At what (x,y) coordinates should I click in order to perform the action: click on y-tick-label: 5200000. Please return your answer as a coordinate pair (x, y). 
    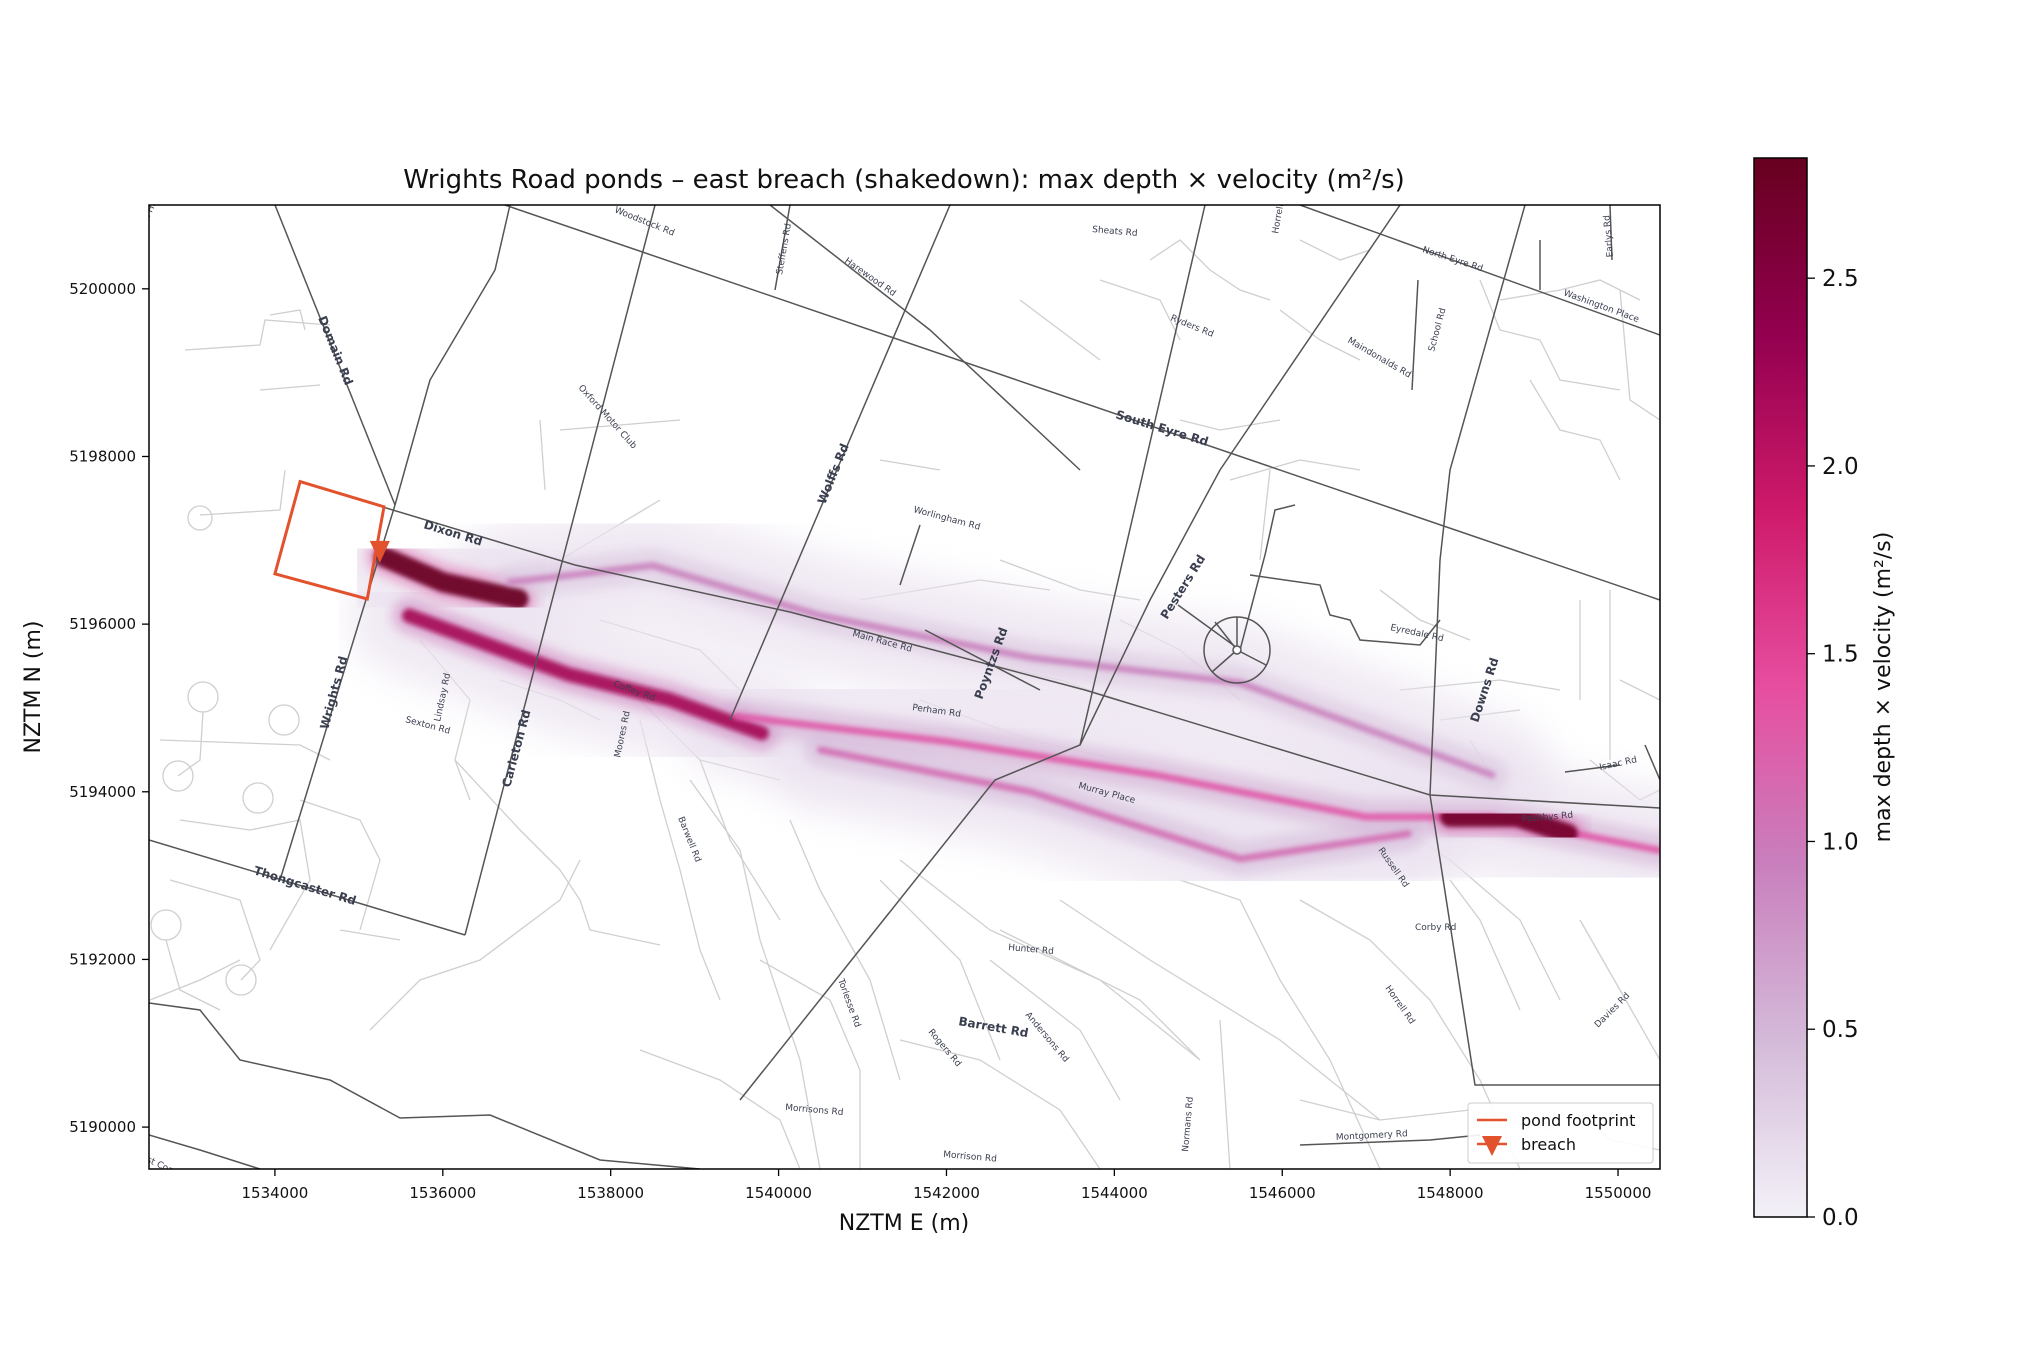
    Looking at the image, I should click on (102, 289).